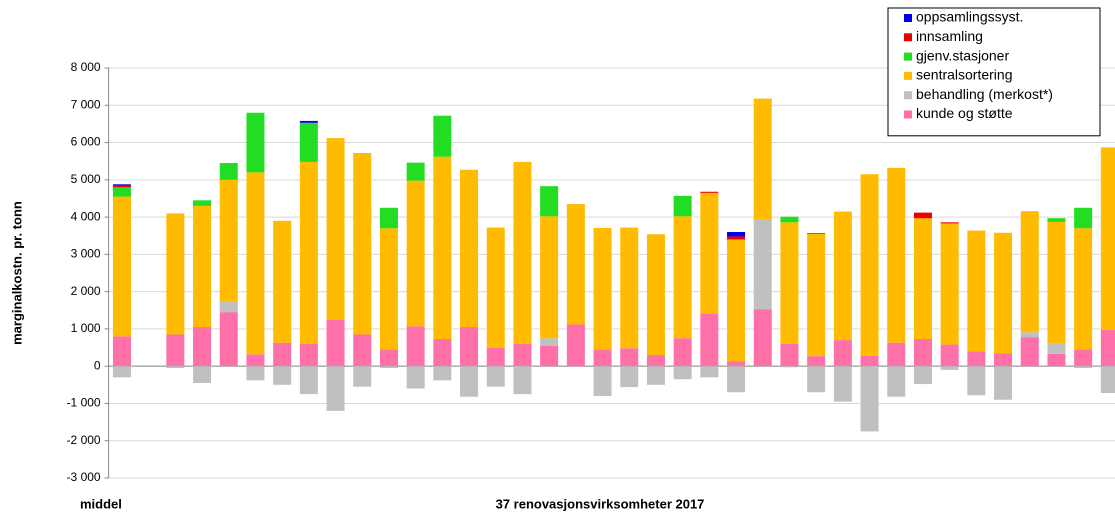 This screenshot has height=515, width=1115. I want to click on legend-label: gjenv.stasjoner, so click(962, 55).